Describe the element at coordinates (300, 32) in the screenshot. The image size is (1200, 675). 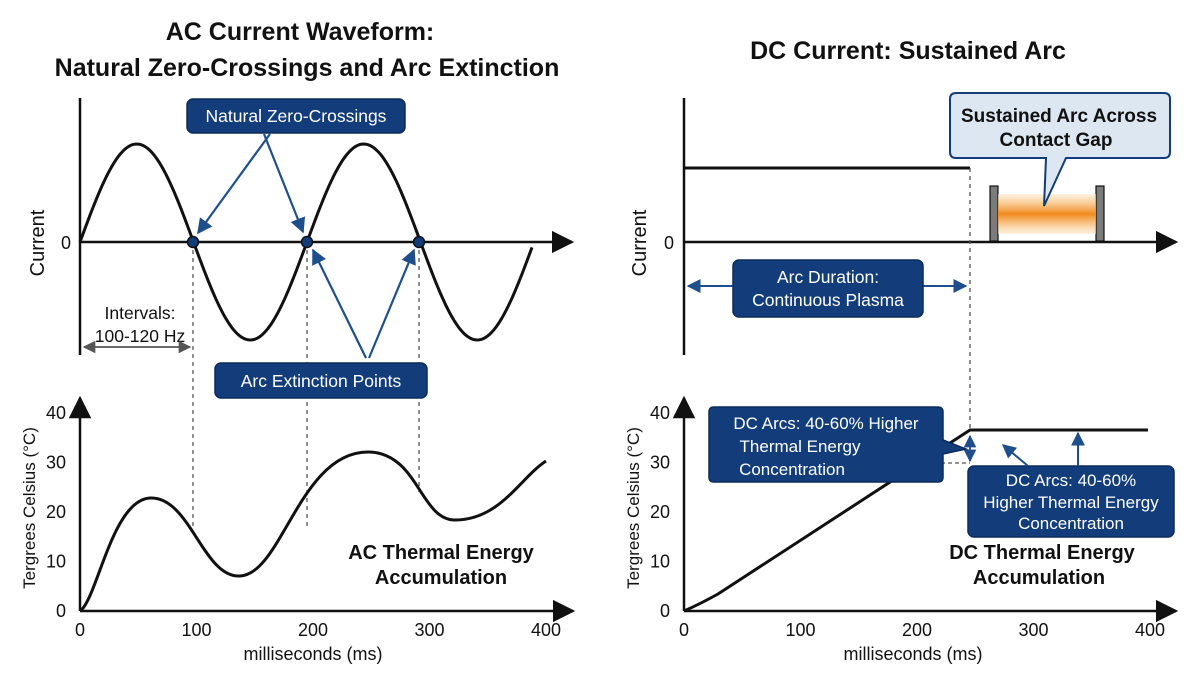
I see `left-title-line1: AC Current Waveform:` at that location.